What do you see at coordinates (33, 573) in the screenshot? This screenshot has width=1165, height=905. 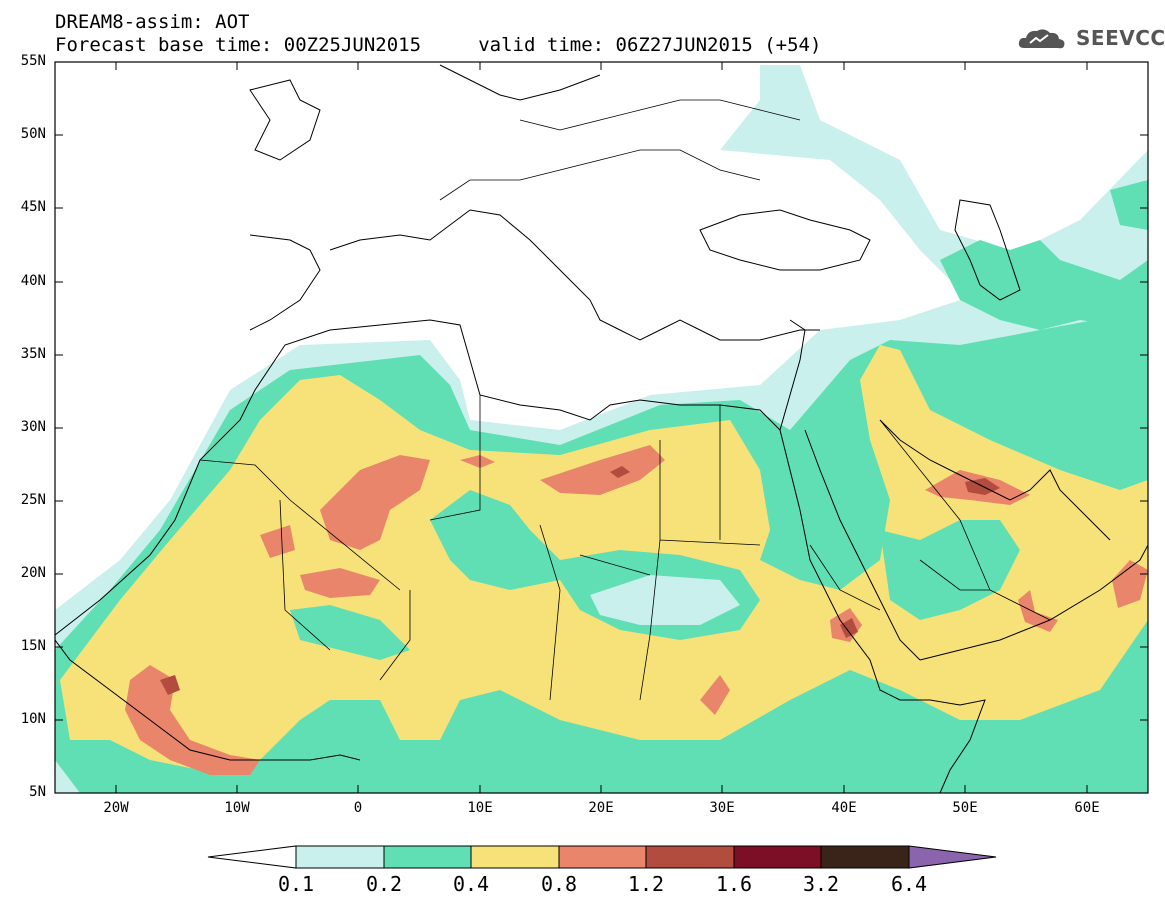 I see `lat-label: 20N` at bounding box center [33, 573].